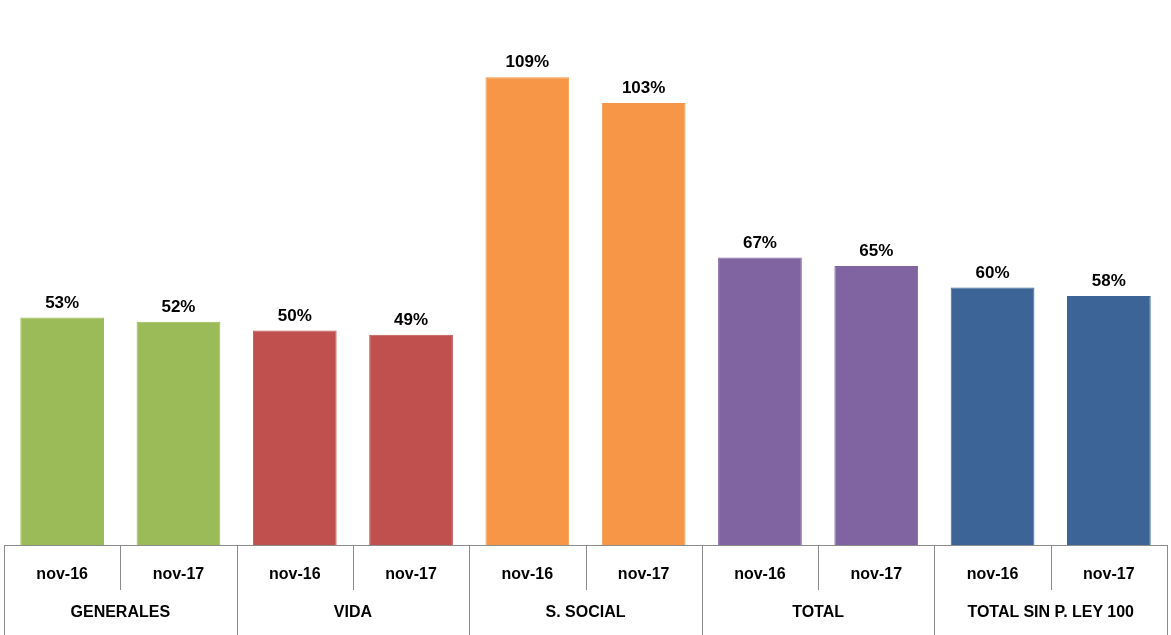 Image resolution: width=1171 pixels, height=635 pixels. What do you see at coordinates (411, 319) in the screenshot?
I see `data-label: 49%` at bounding box center [411, 319].